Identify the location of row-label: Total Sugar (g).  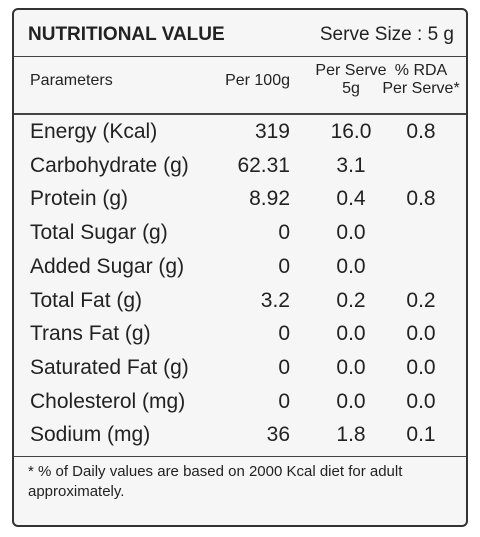
(99, 233).